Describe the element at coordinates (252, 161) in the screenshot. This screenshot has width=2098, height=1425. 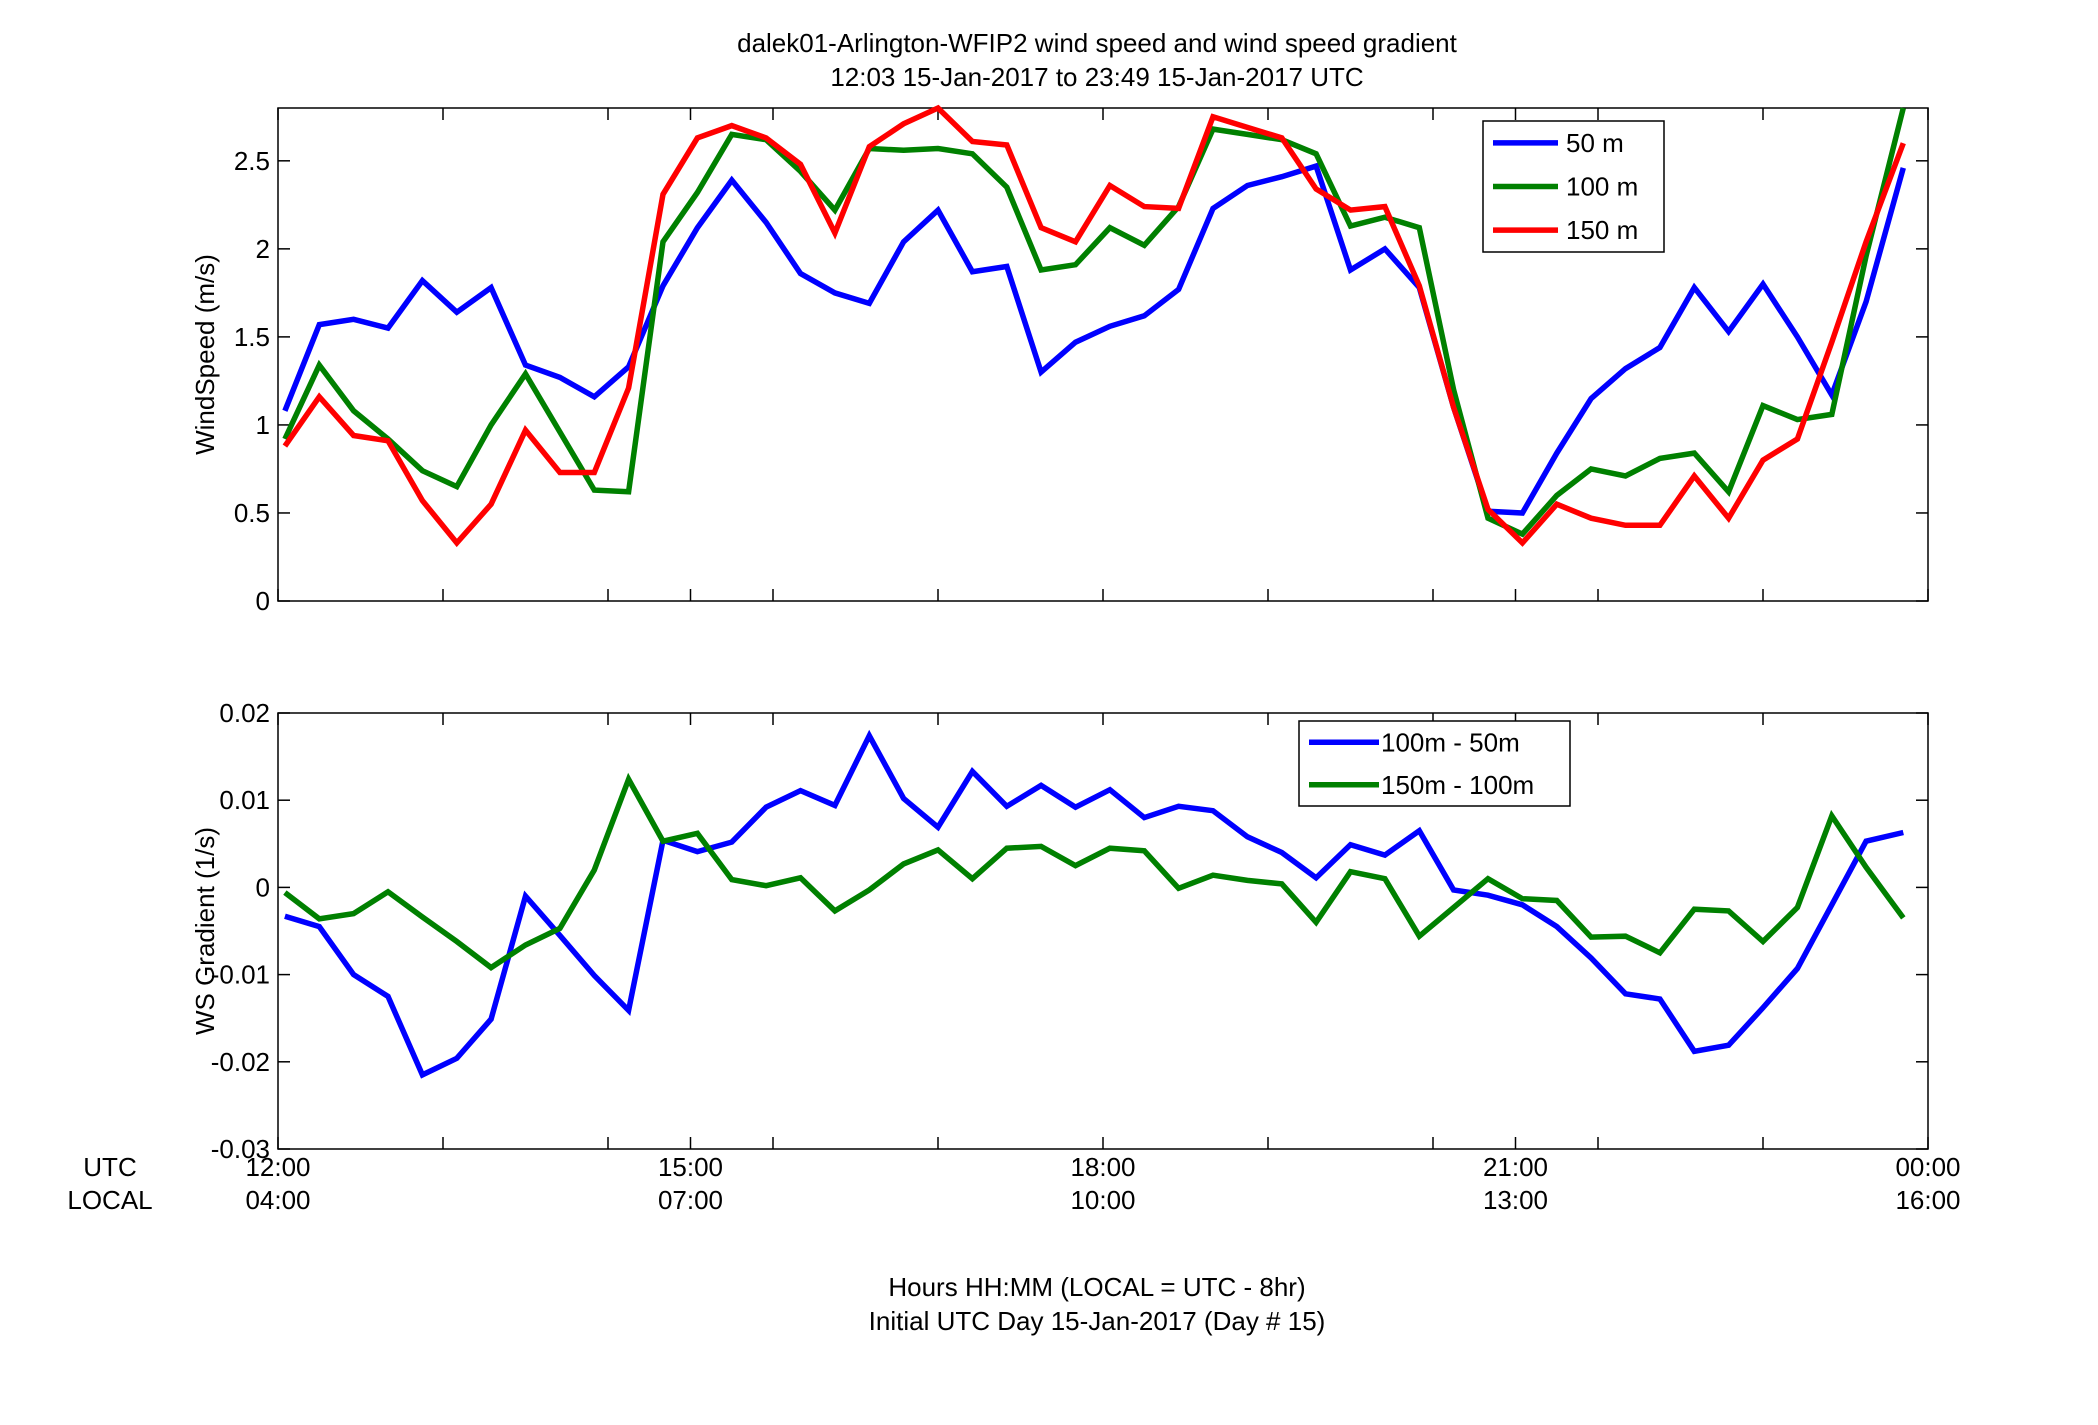
I see `y-tick-label: 2.5` at that location.